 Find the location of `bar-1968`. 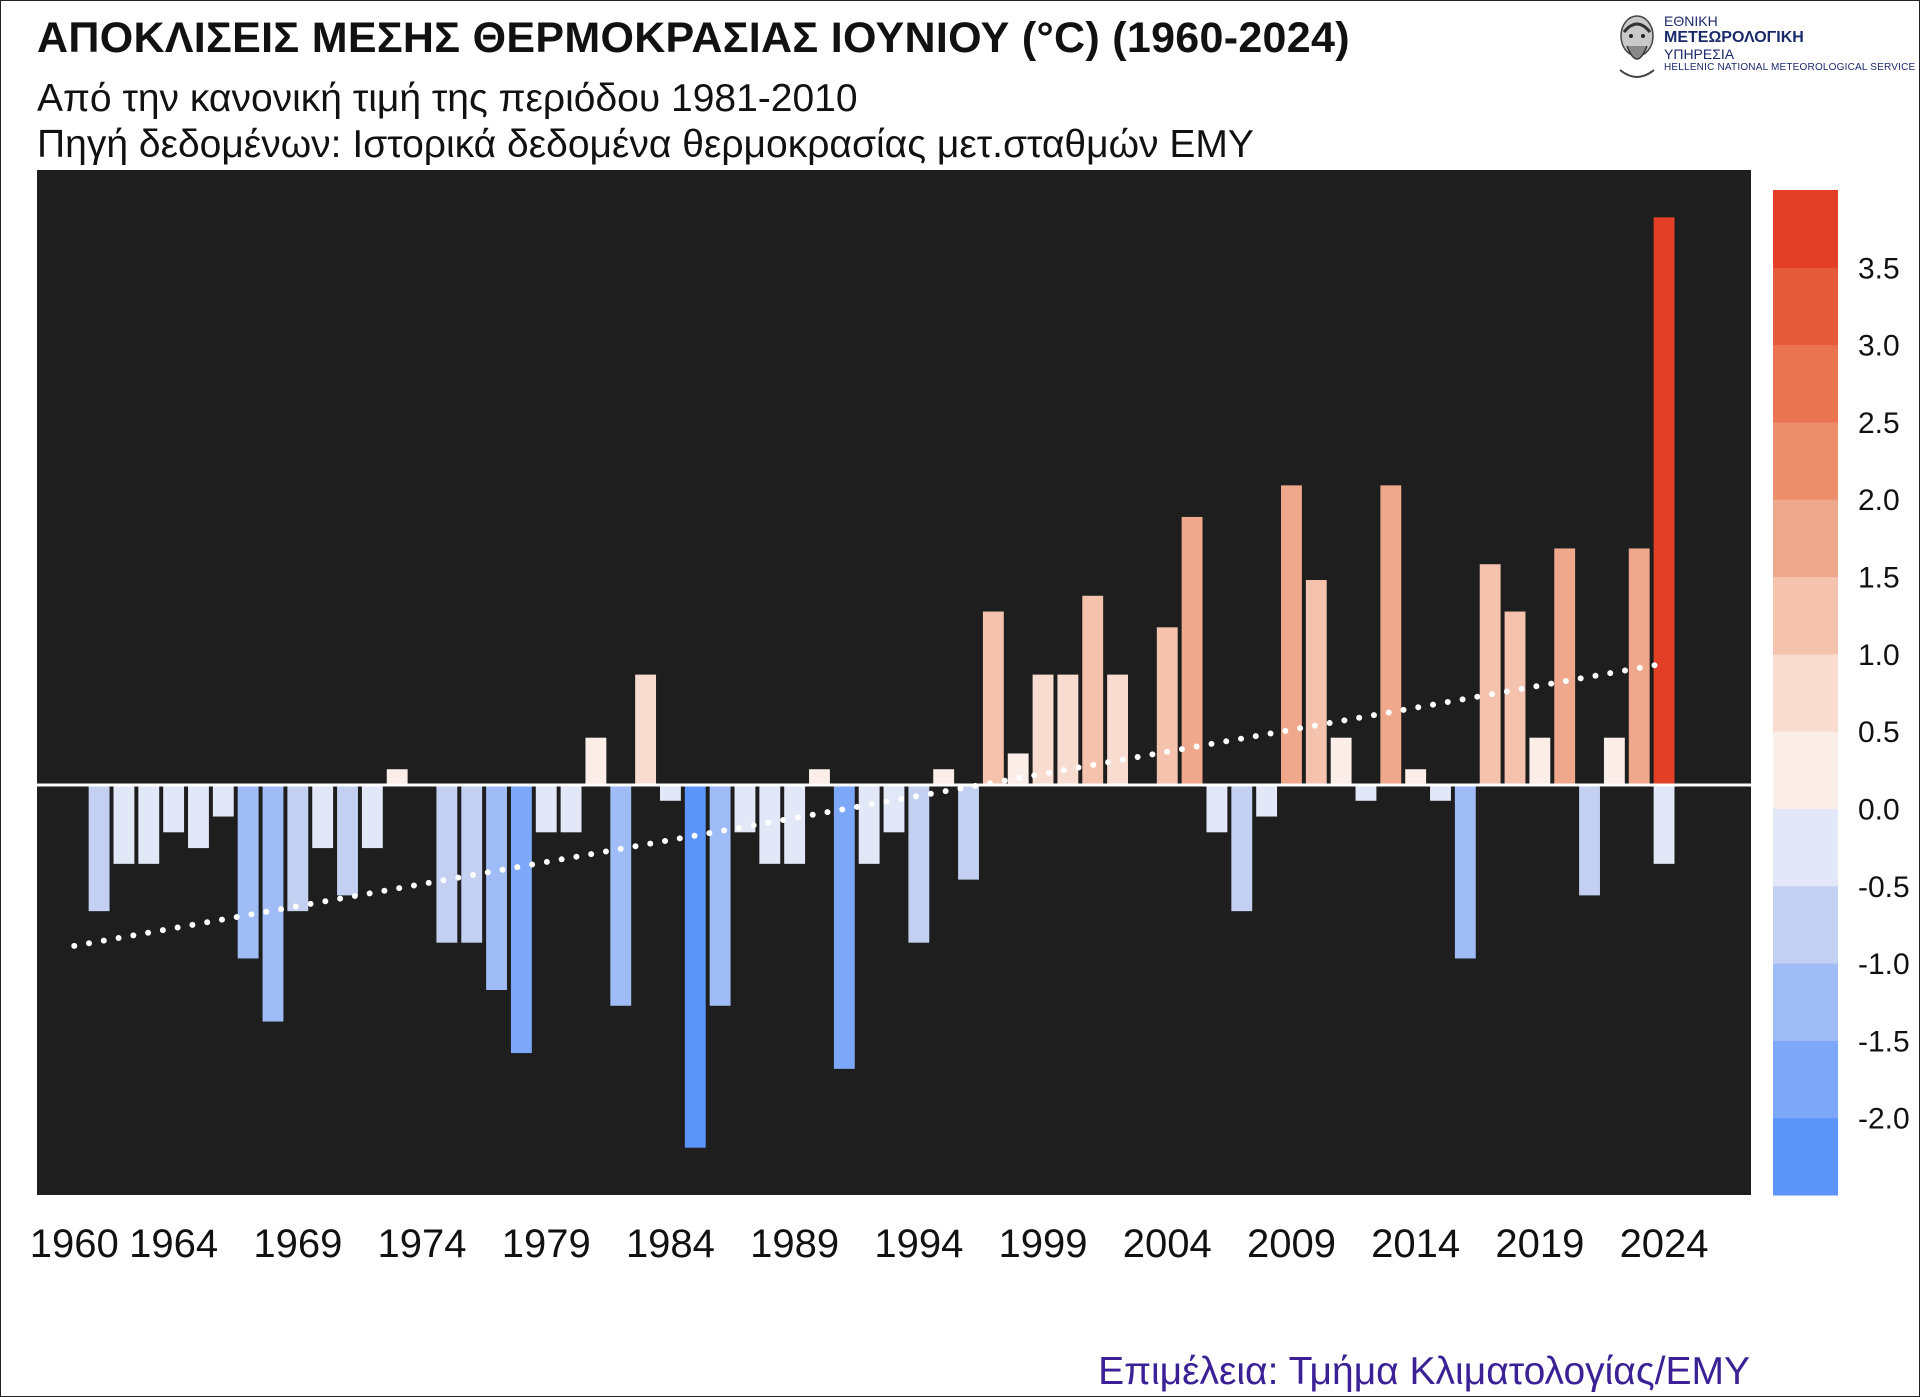

bar-1968 is located at coordinates (273, 903).